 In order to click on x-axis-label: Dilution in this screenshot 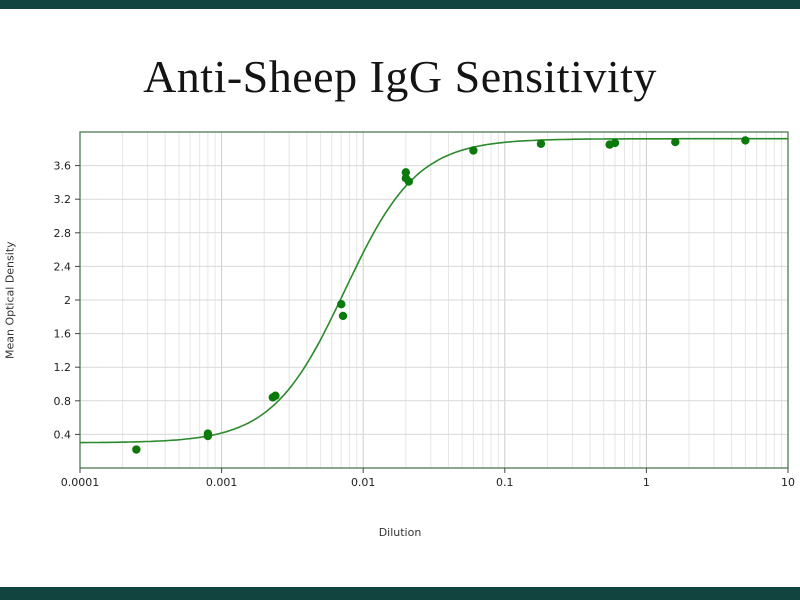, I will do `click(400, 532)`.